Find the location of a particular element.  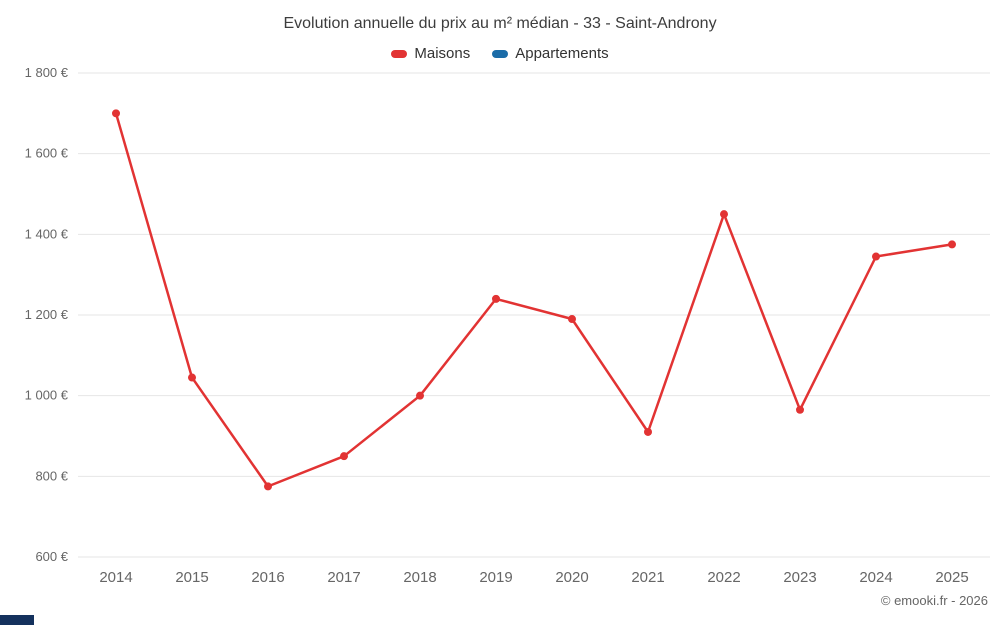

legend: Maisons Appartements is located at coordinates (500, 53).